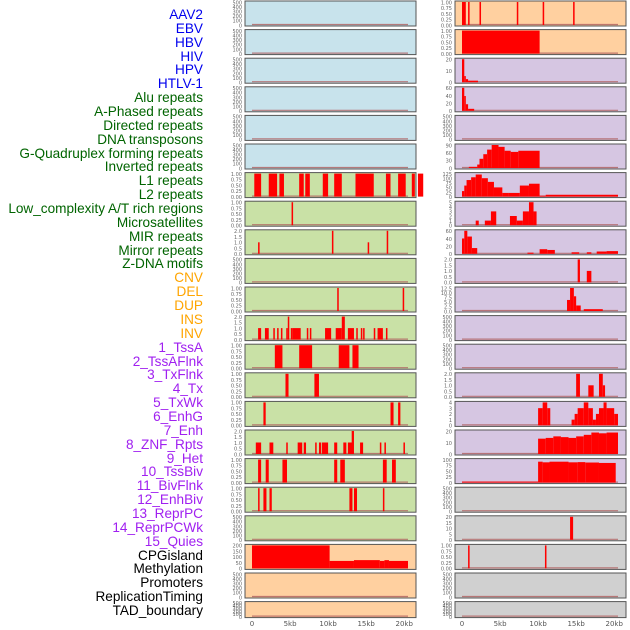 The image size is (630, 630). I want to click on y-tick-label: 20, so click(449, 247).